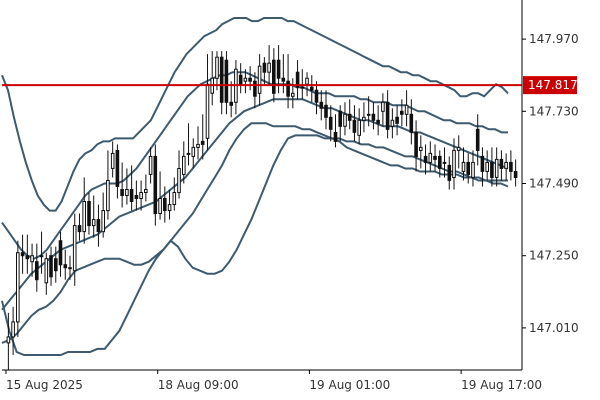 This screenshot has height=400, width=600. What do you see at coordinates (198, 385) in the screenshot?
I see `time-tick-label: 18 Aug 09:00` at bounding box center [198, 385].